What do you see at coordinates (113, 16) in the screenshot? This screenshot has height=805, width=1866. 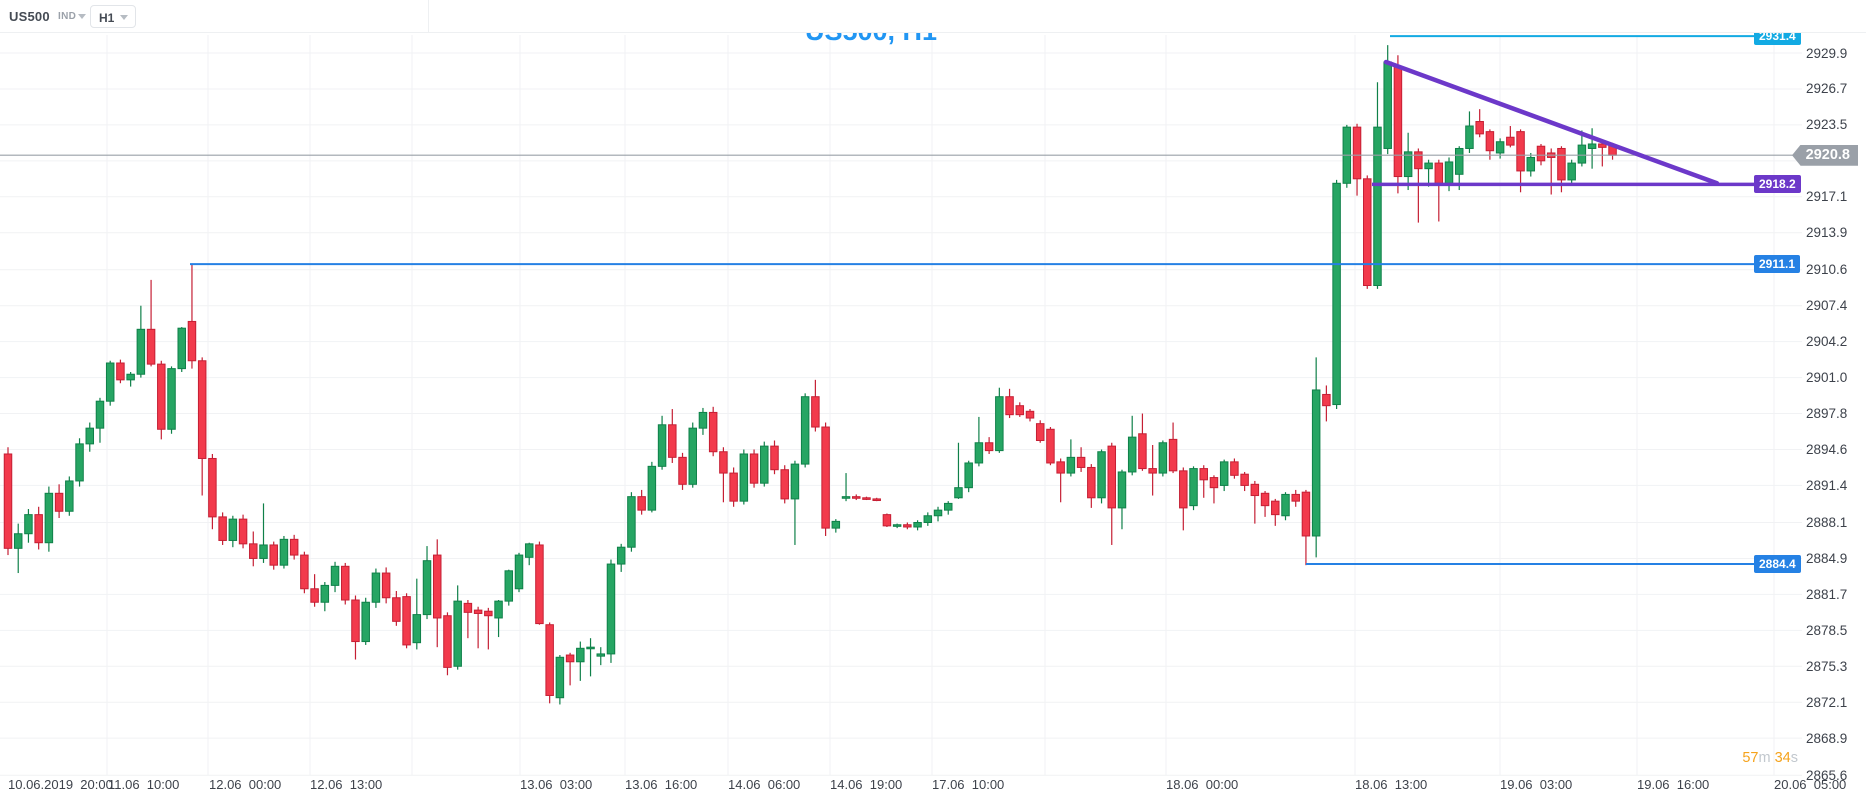 I see `timeframe-dropdown: H1` at bounding box center [113, 16].